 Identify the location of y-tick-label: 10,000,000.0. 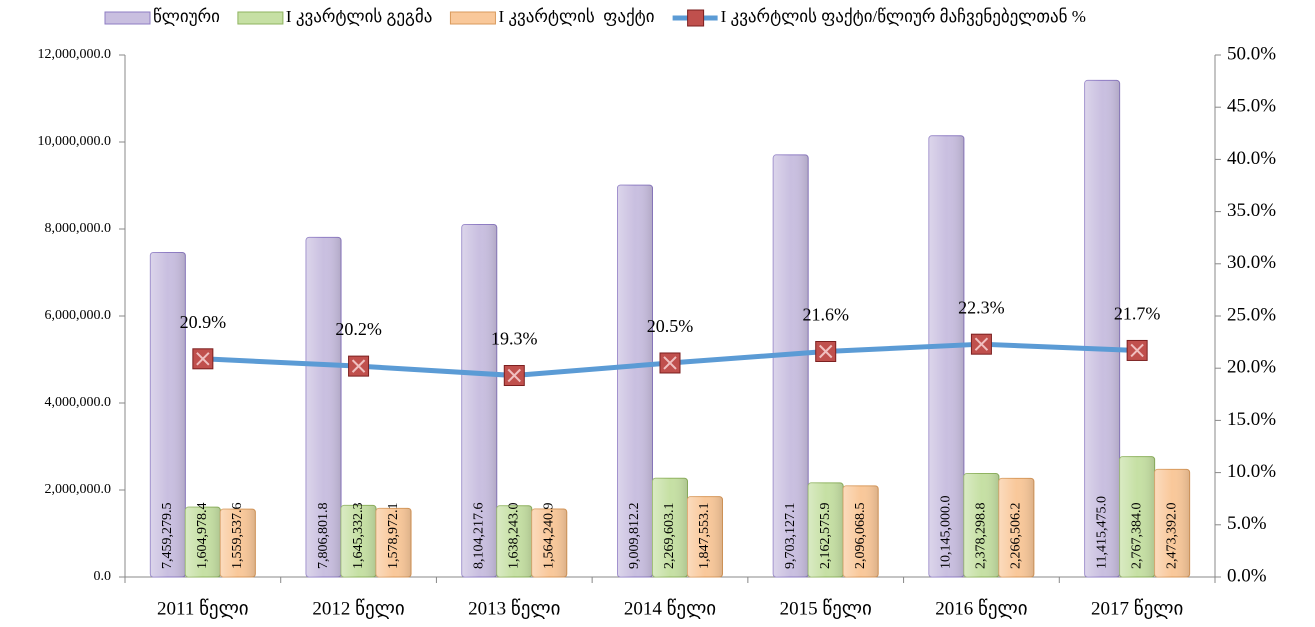
(75, 141).